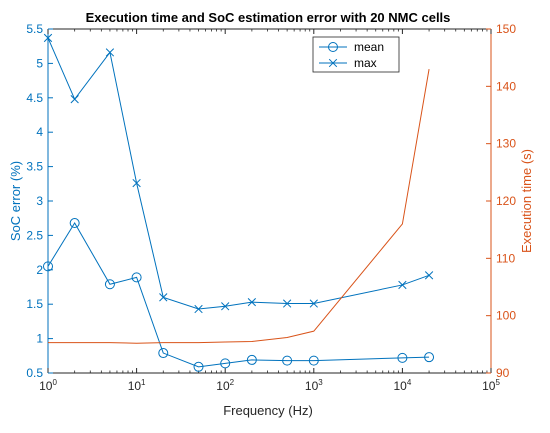 The height and width of the screenshot is (433, 550). I want to click on legend: mean max, so click(356, 54).